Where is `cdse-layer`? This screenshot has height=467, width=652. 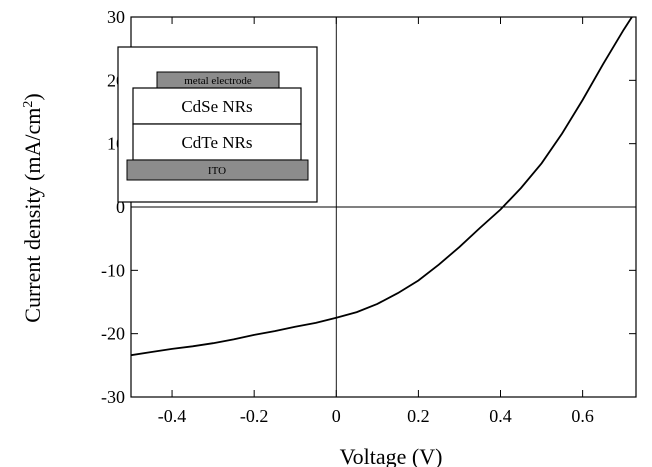
cdse-layer is located at coordinates (217, 106).